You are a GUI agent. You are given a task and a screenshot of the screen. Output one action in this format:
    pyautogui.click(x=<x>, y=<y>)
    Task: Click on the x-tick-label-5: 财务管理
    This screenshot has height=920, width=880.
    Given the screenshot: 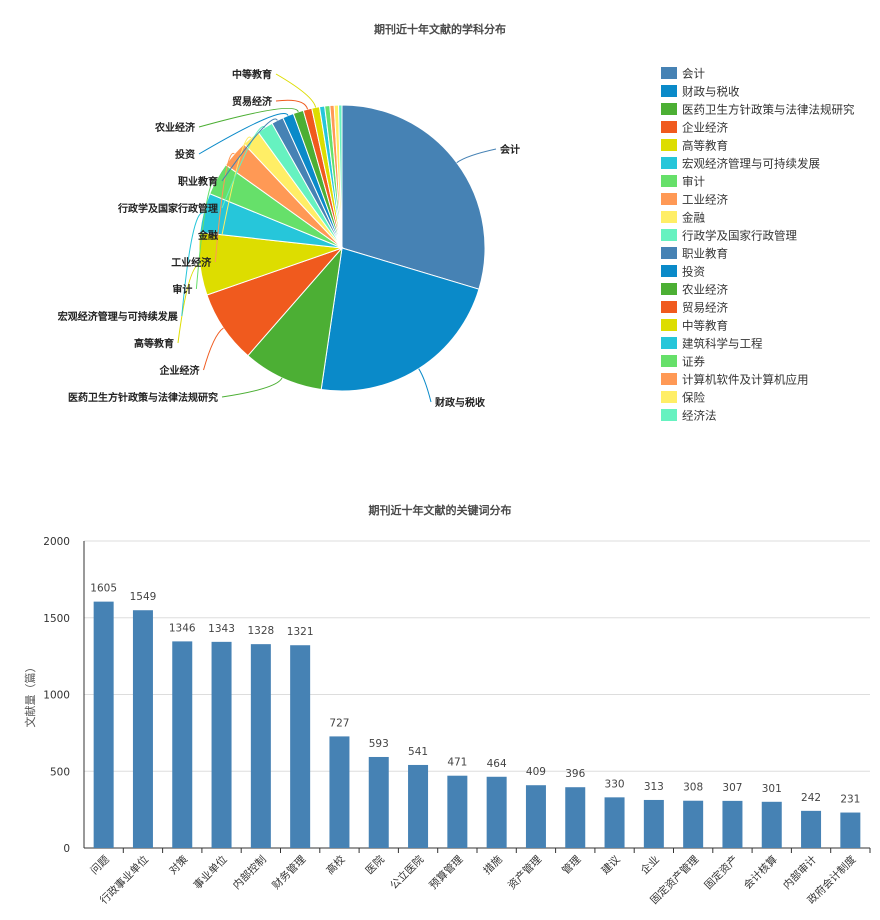 What is the action you would take?
    pyautogui.click(x=288, y=872)
    